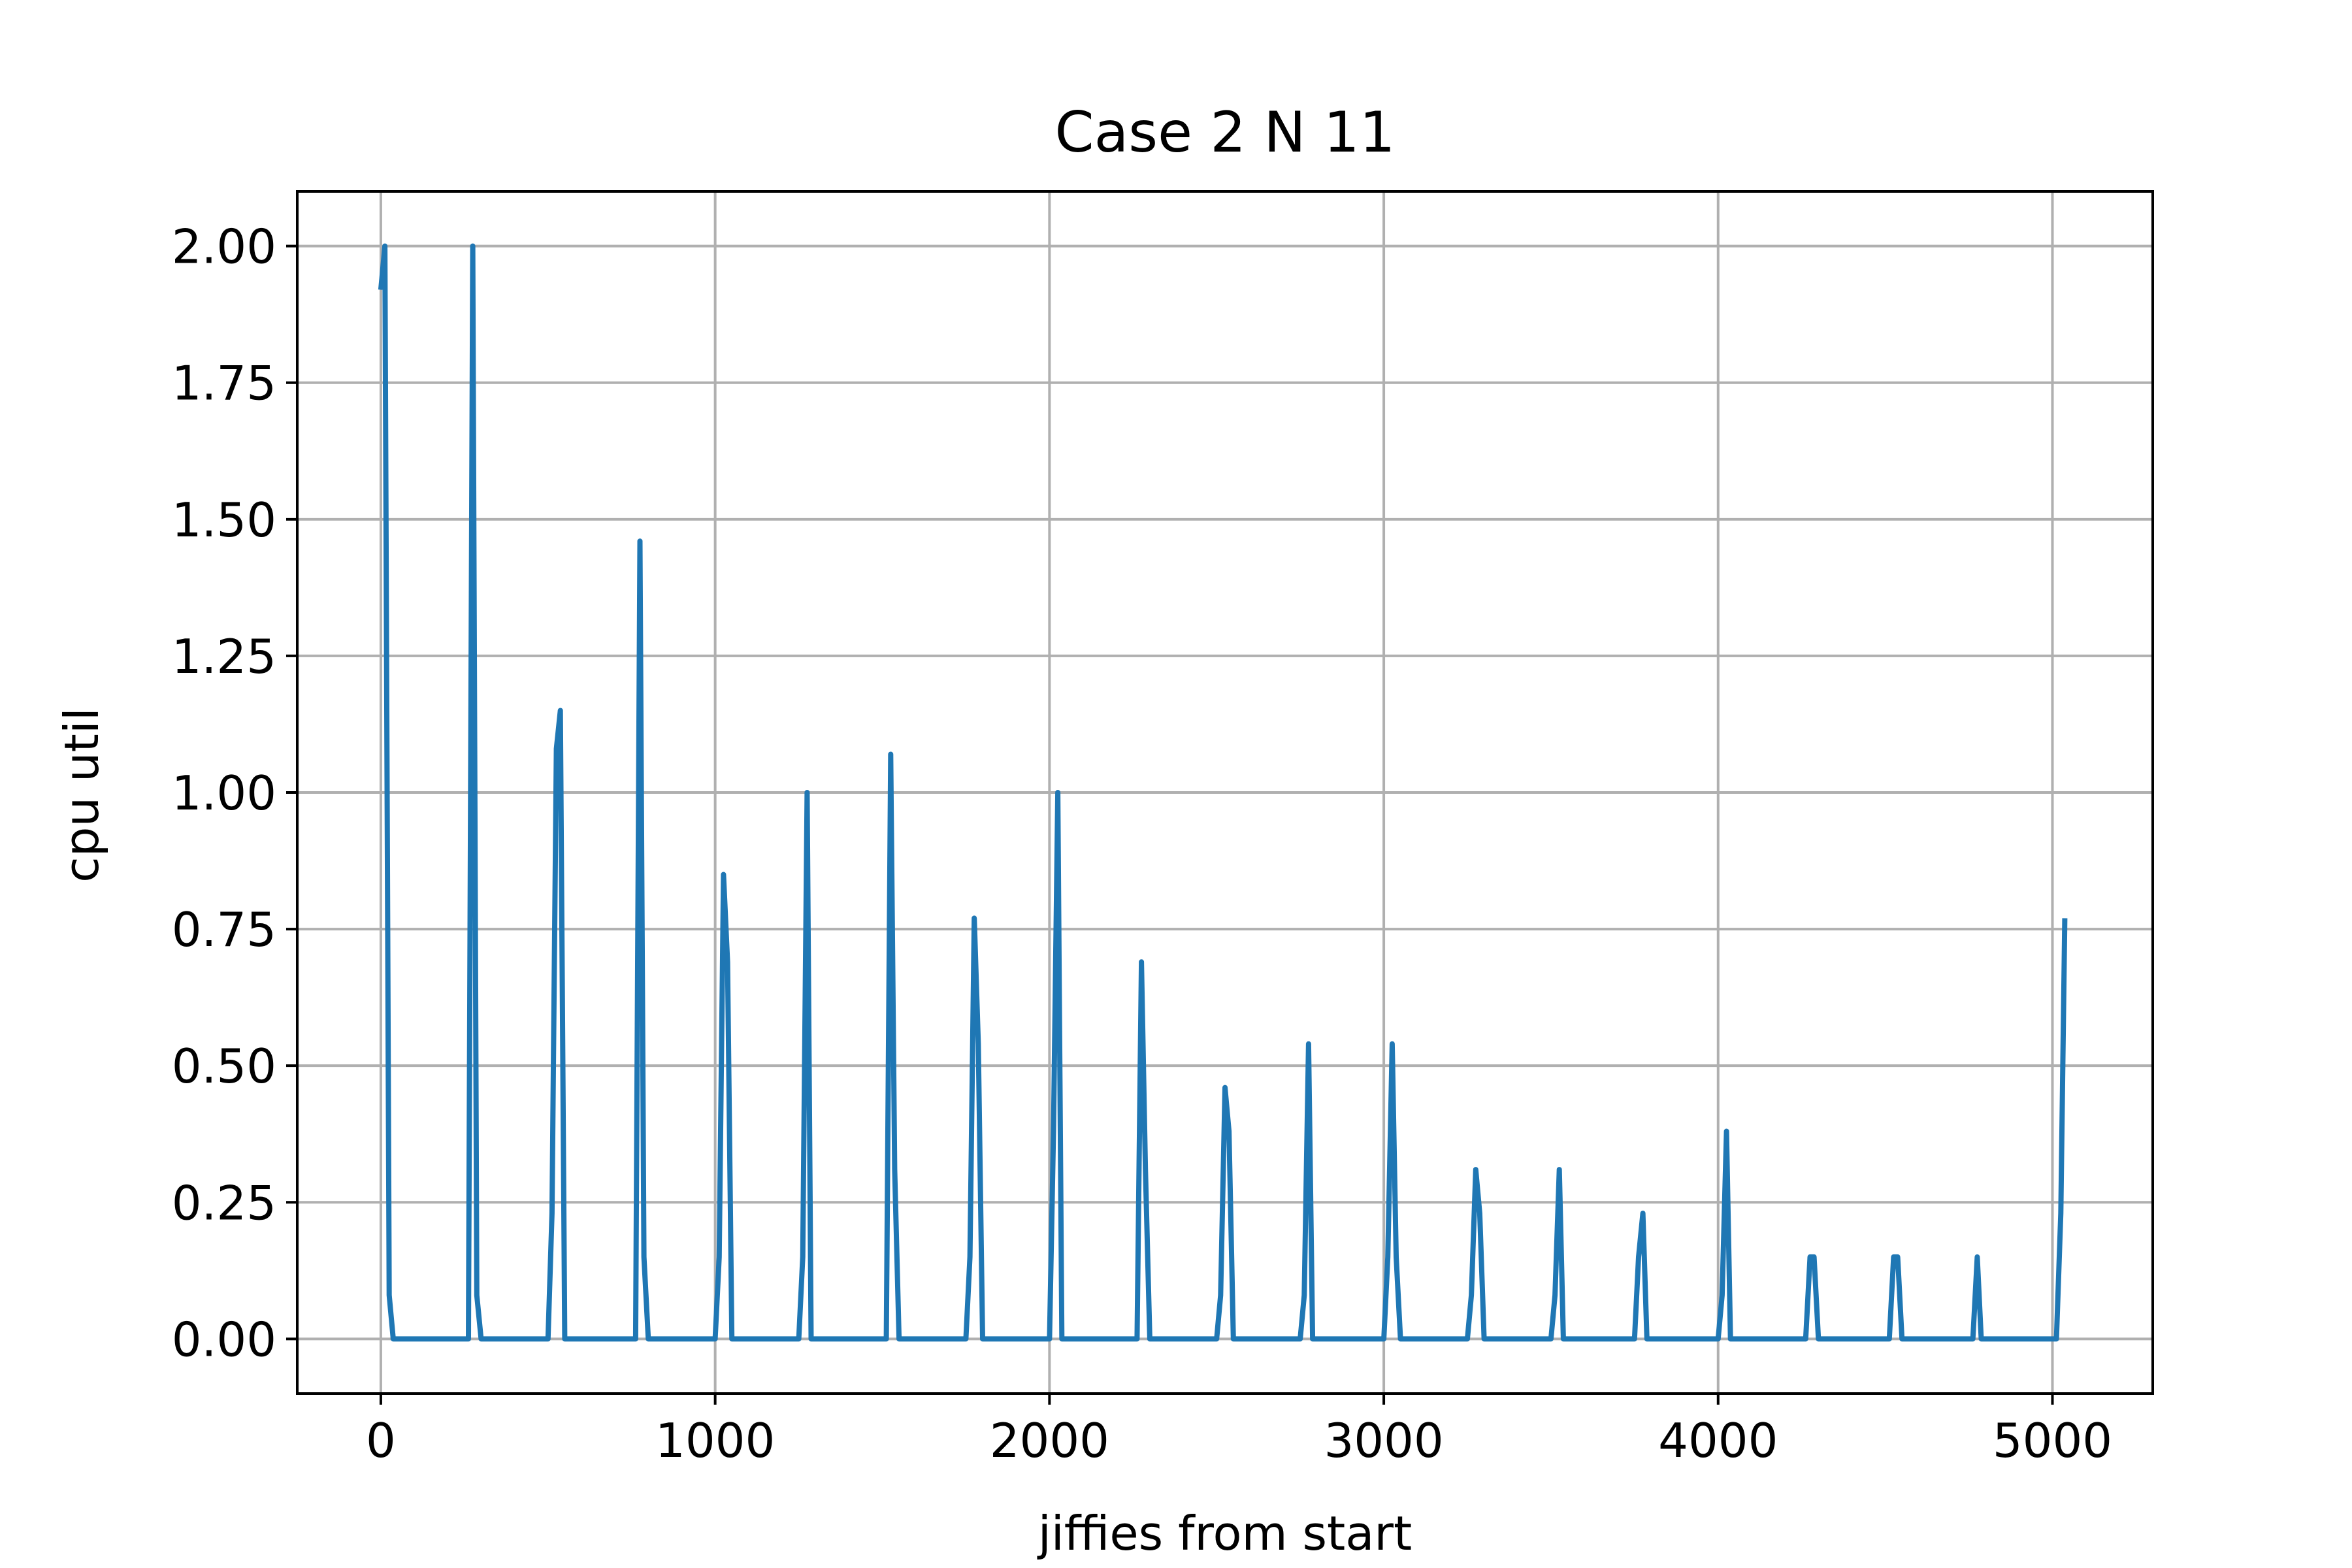 This screenshot has height=1568, width=2352. I want to click on x-tick-label: 0, so click(381, 1440).